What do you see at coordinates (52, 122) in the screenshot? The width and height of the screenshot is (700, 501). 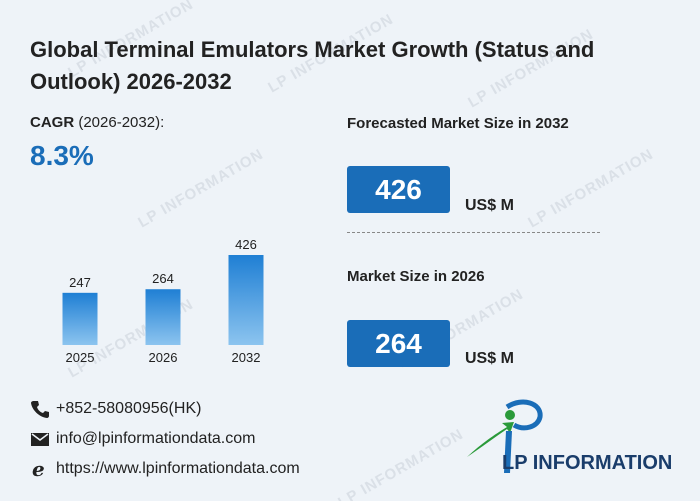 I see `cagr-label-bold: CAGR` at bounding box center [52, 122].